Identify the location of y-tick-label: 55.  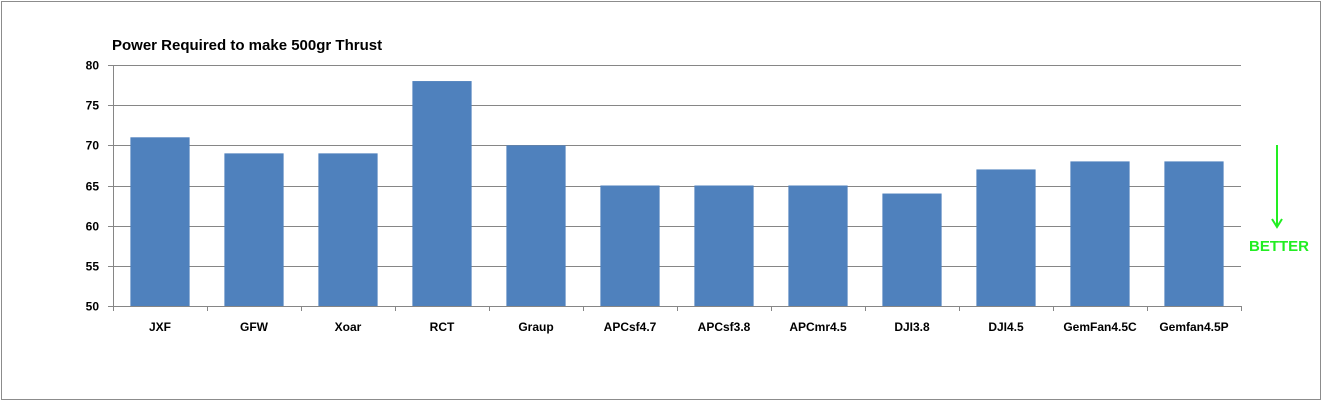
(93, 267).